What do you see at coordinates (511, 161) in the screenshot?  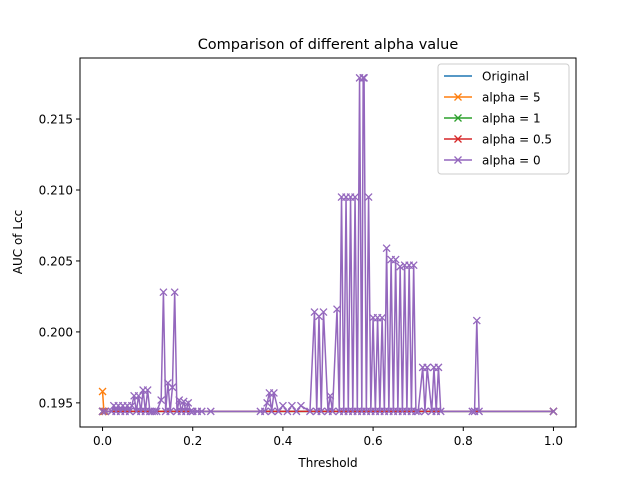 I see `legend-label-4: alpha = 0` at bounding box center [511, 161].